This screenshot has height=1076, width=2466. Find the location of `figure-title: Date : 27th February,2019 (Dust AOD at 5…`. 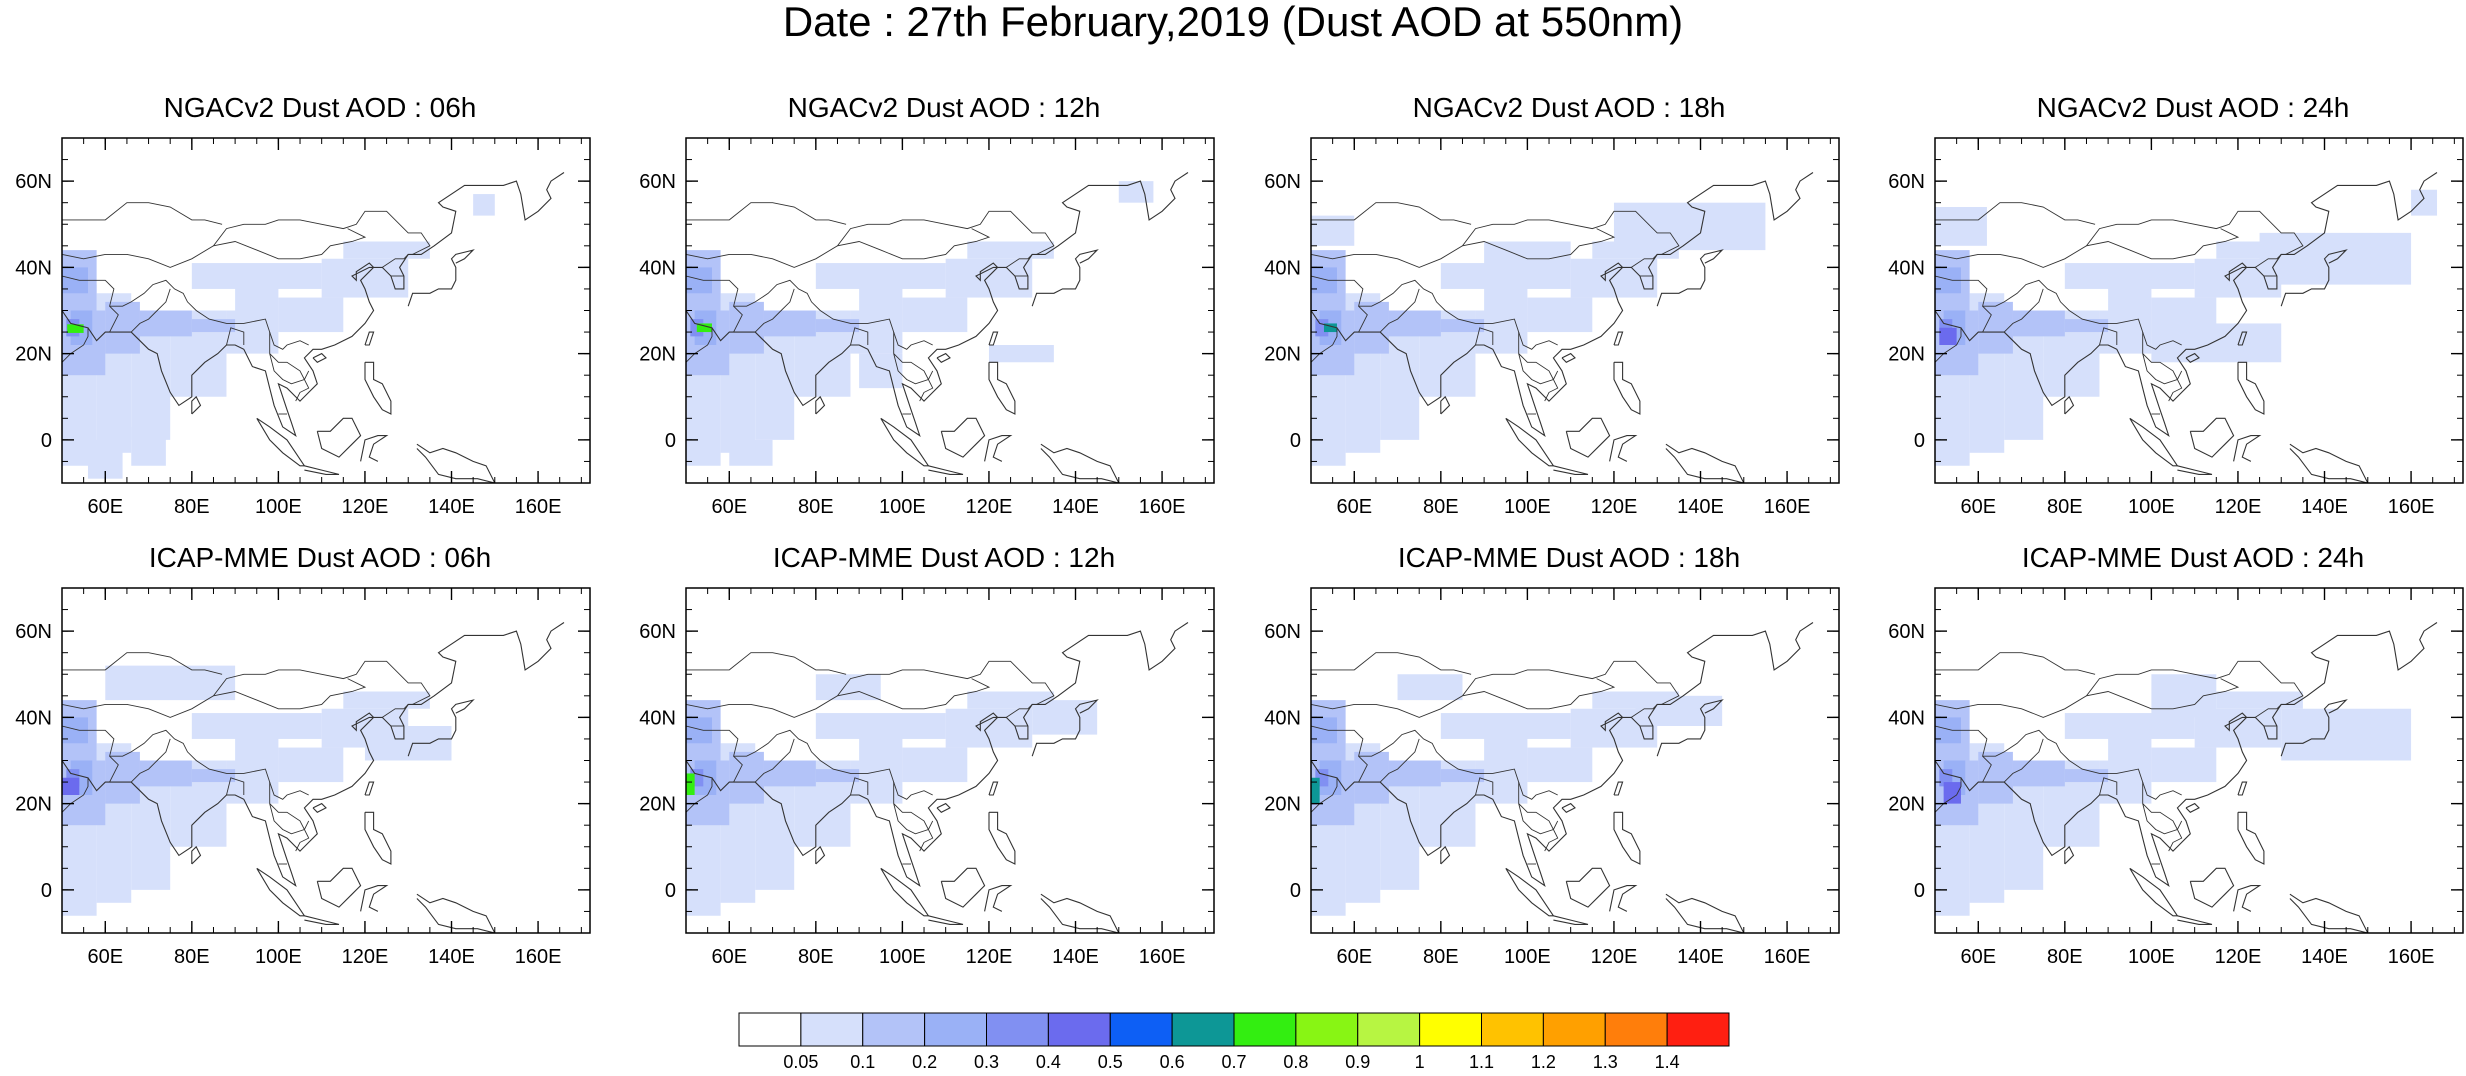

figure-title: Date : 27th February,2019 (Dust AOD at 5… is located at coordinates (1233, 22).